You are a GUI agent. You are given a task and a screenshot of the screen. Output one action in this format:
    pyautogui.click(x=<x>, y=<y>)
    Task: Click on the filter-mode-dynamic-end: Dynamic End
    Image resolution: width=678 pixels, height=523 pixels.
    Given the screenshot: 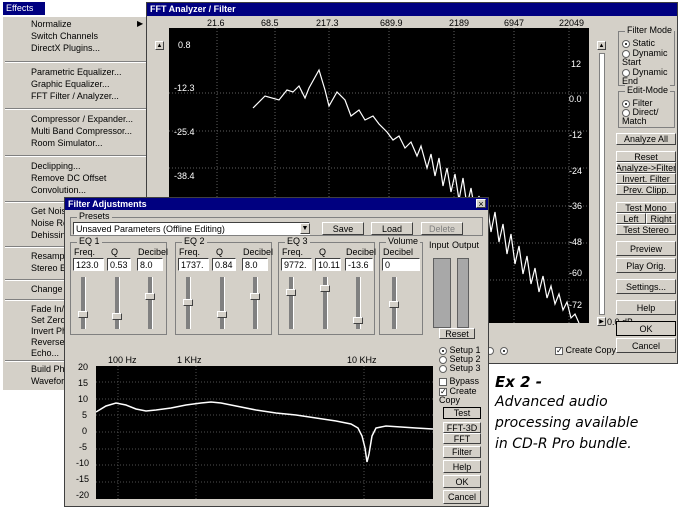 What is the action you would take?
    pyautogui.click(x=648, y=77)
    